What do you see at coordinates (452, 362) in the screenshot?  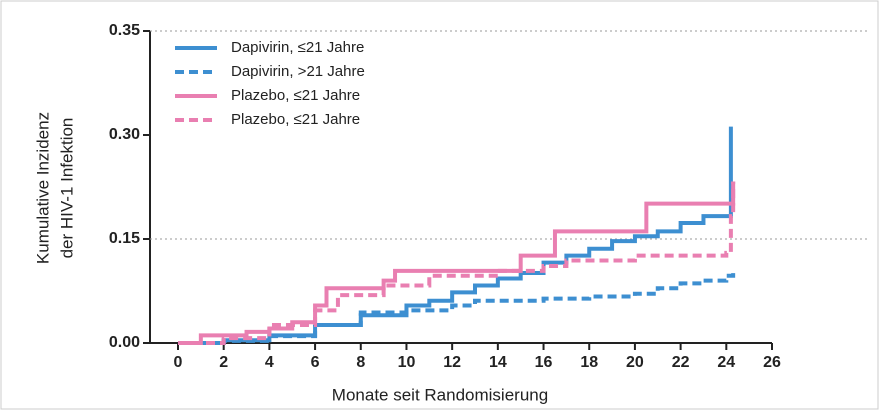 I see `x-tick-label: 12` at bounding box center [452, 362].